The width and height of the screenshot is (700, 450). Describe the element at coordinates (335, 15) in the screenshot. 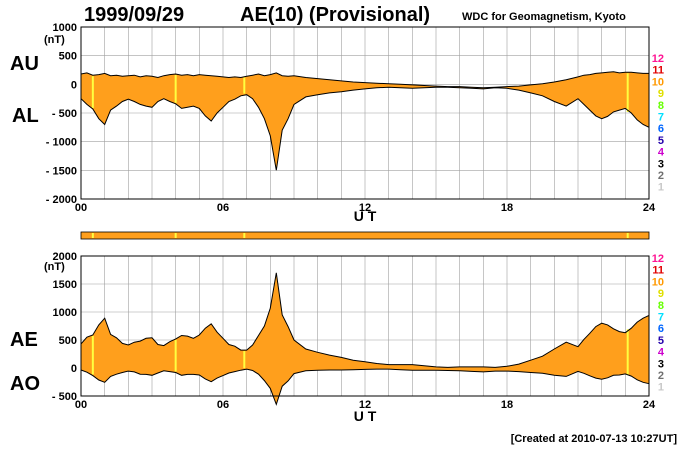

I see `index-title: AE(10) (Provisional)` at that location.